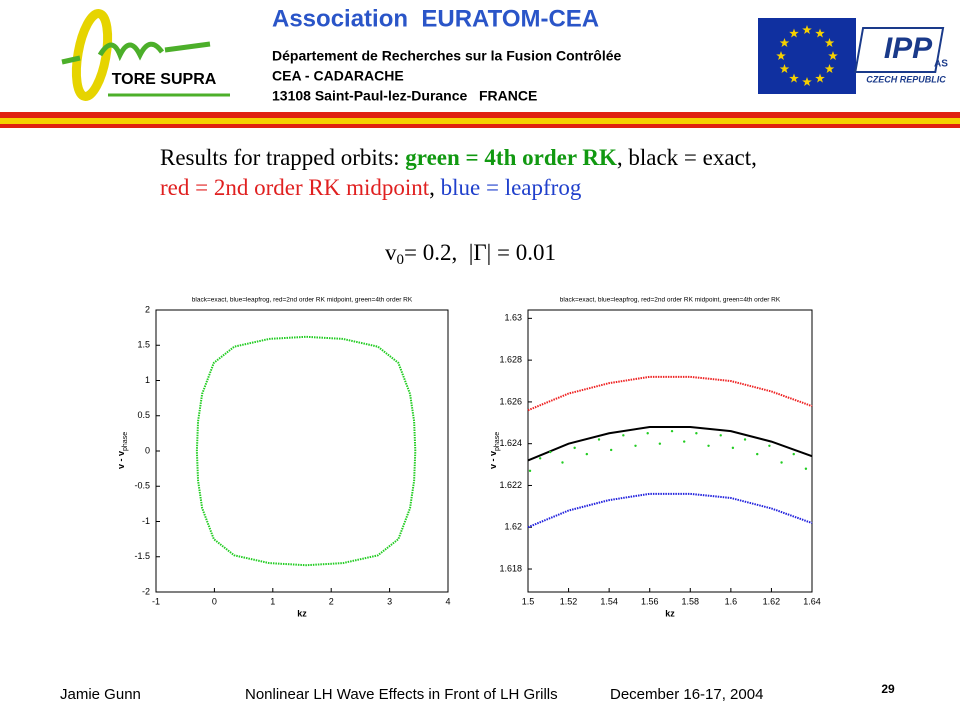  I want to click on x-tick-label: 1.52, so click(569, 601).